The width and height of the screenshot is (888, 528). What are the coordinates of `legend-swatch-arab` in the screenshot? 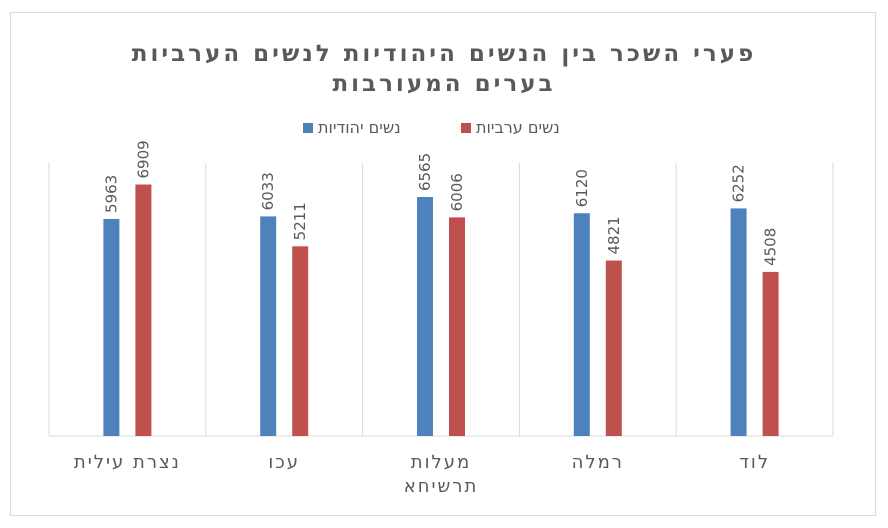 It's located at (466, 128).